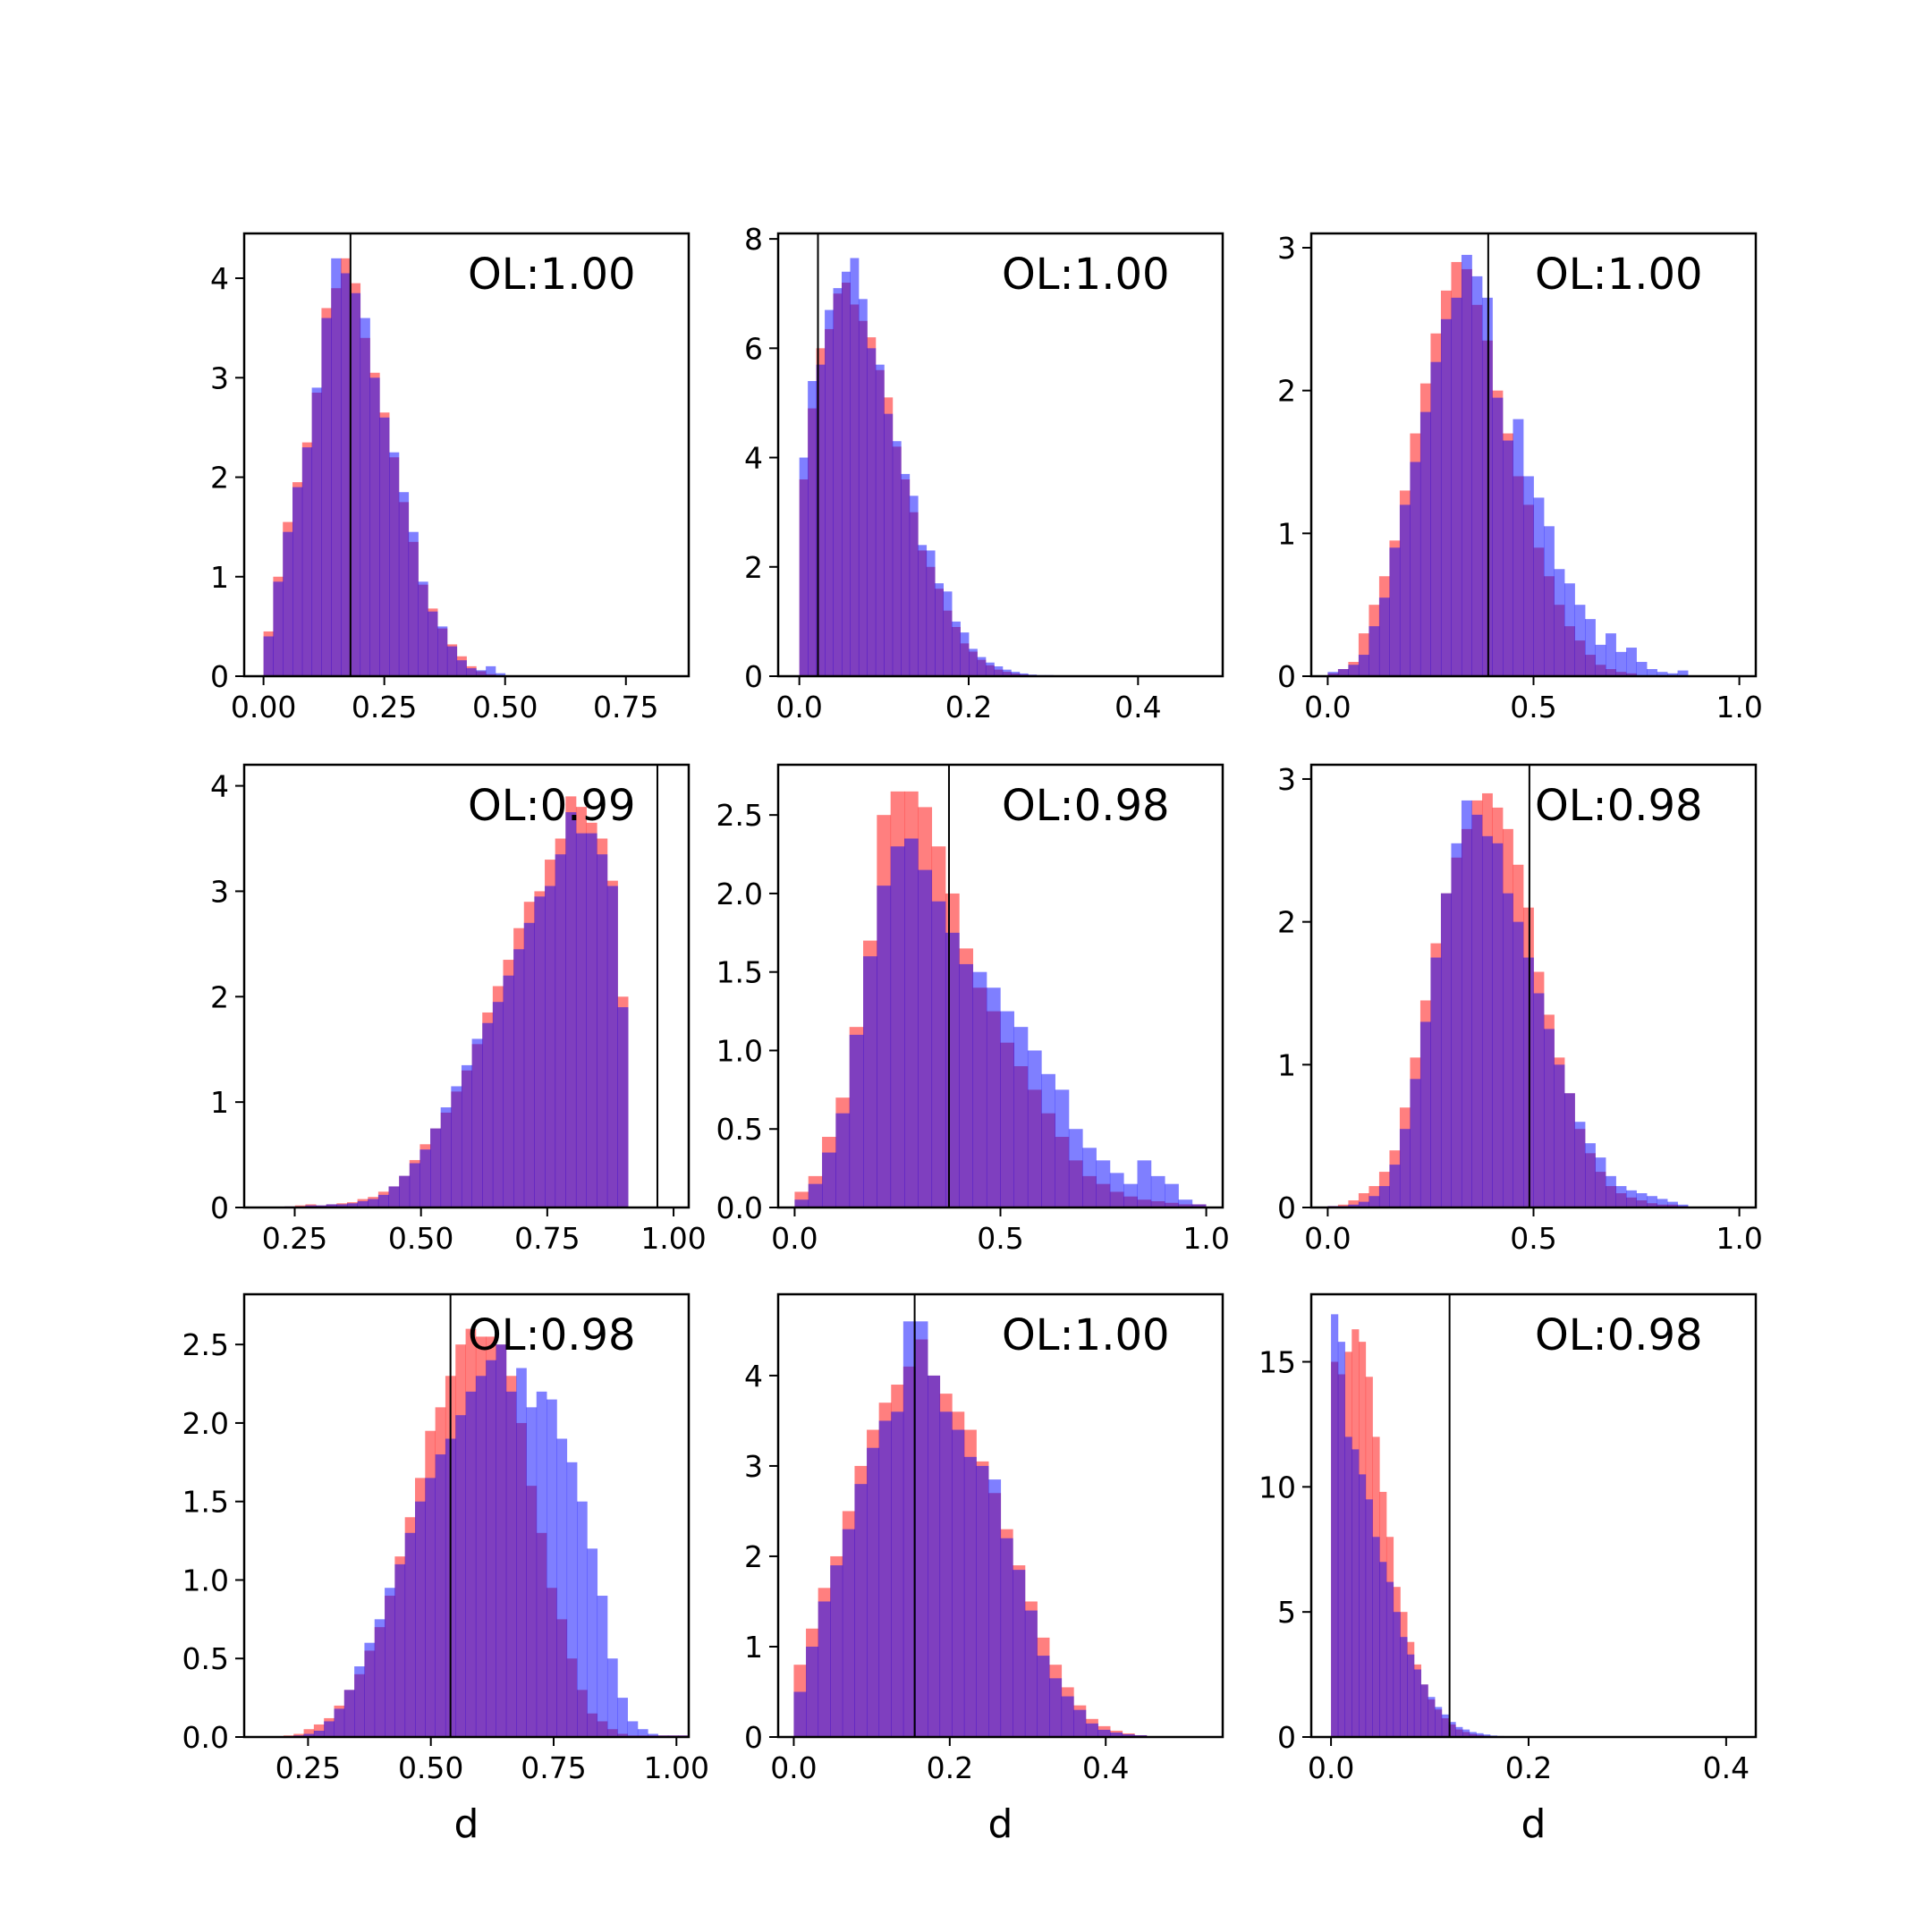 Image resolution: width=1932 pixels, height=1932 pixels. What do you see at coordinates (552, 806) in the screenshot?
I see `overlap-annotation: OL:0.99` at bounding box center [552, 806].